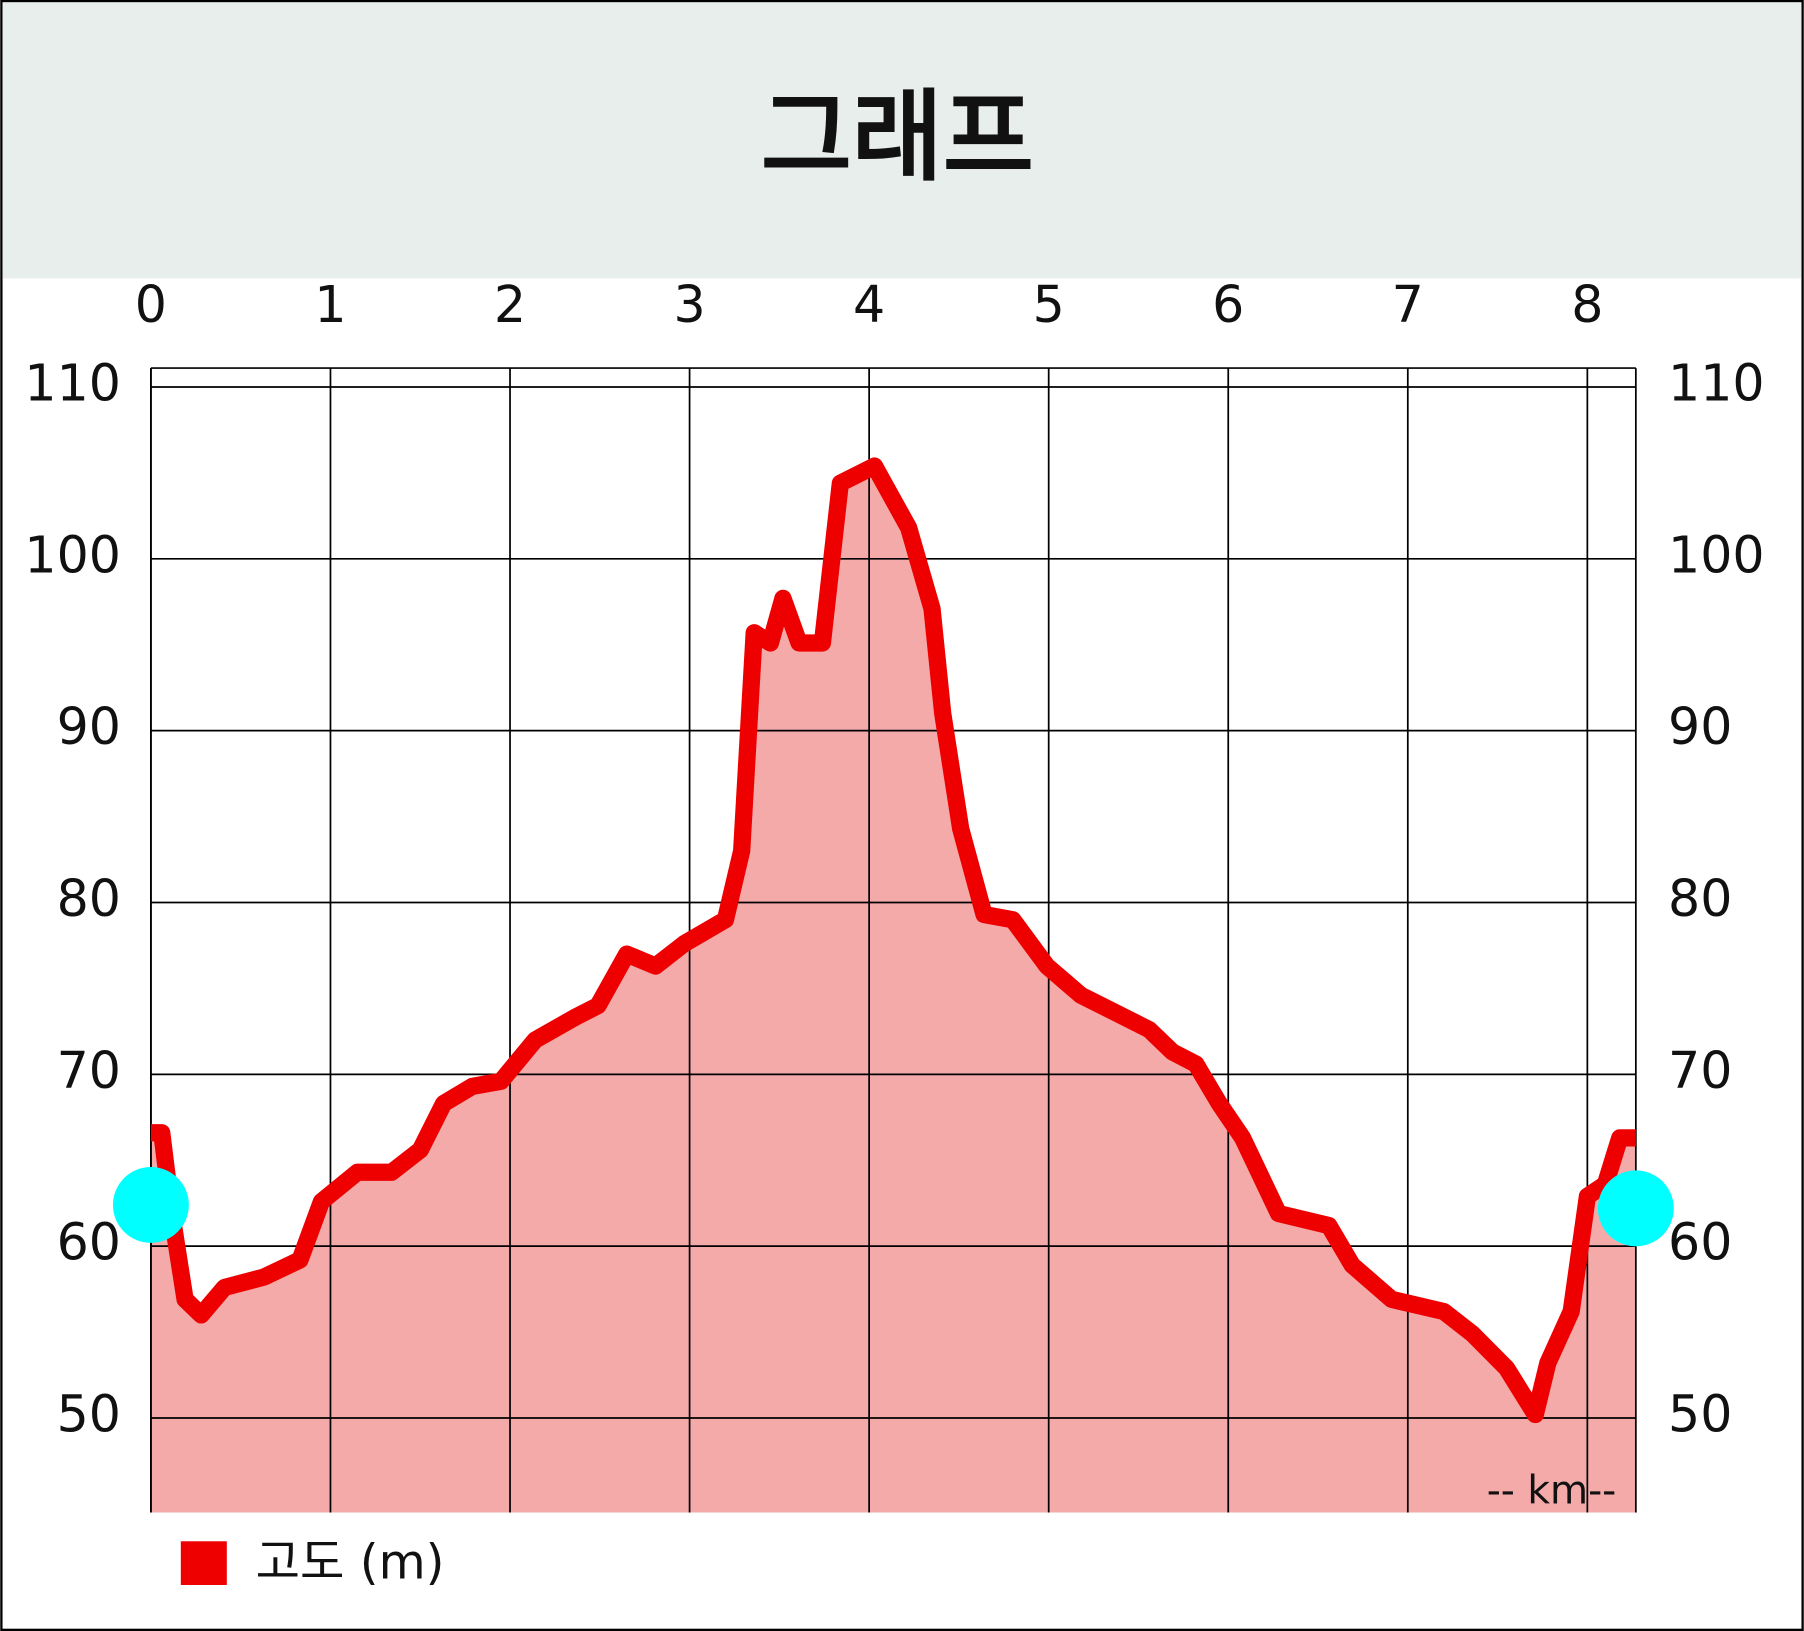  I want to click on chart-title: 그래프, so click(897, 137).